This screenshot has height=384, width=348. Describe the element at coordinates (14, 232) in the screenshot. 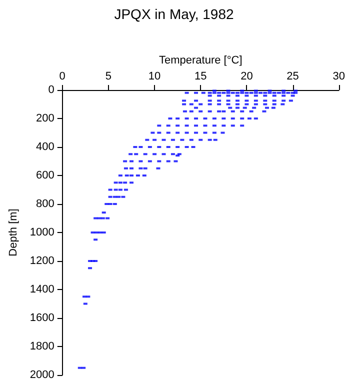

I see `y-axis-title: Depth [m]` at that location.